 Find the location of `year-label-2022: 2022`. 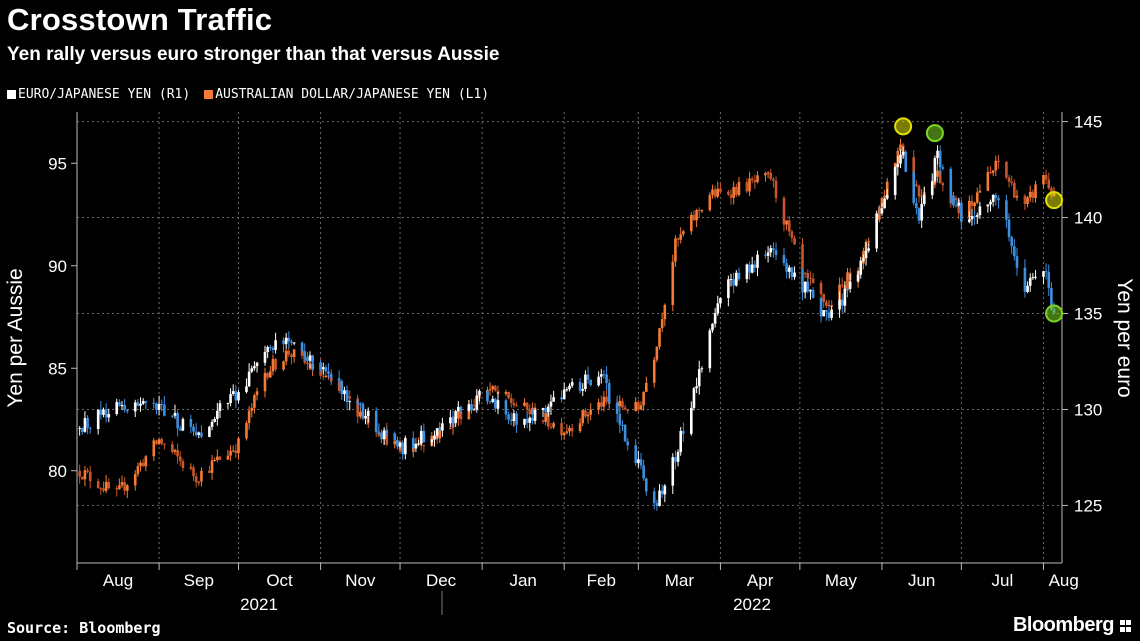

year-label-2022: 2022 is located at coordinates (752, 604).